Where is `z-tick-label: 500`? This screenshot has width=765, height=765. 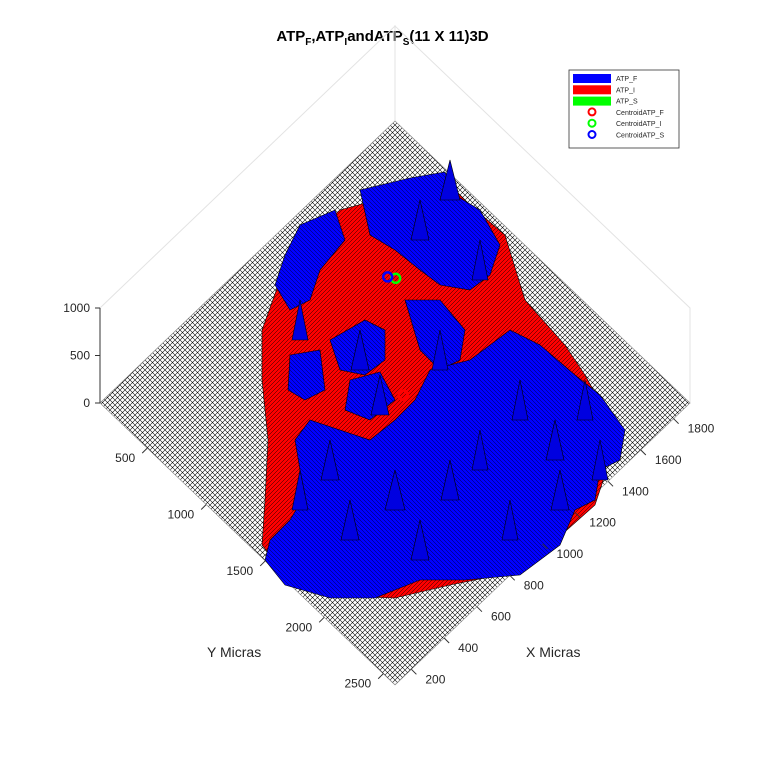 z-tick-label: 500 is located at coordinates (80, 356).